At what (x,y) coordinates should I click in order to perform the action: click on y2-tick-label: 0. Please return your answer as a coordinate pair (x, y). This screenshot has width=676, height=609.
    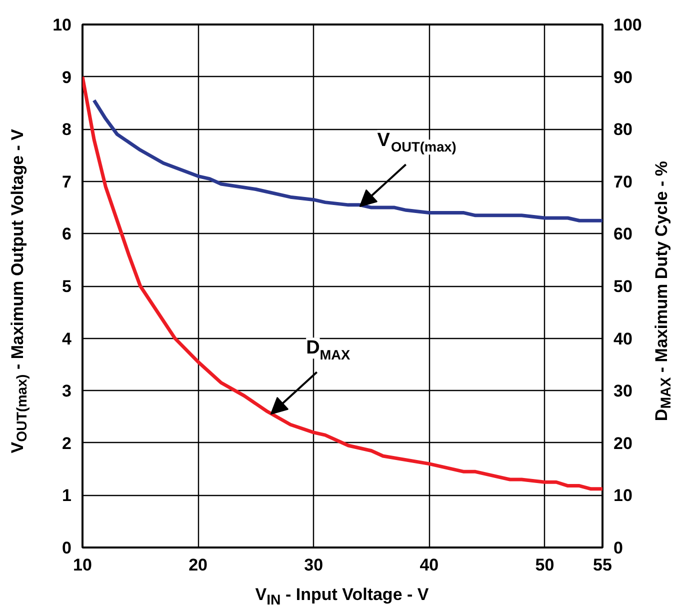
    Looking at the image, I should click on (618, 548).